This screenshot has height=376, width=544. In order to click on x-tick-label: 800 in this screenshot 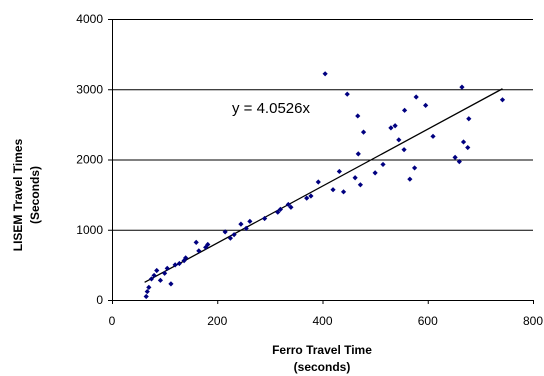, I will do `click(533, 321)`.